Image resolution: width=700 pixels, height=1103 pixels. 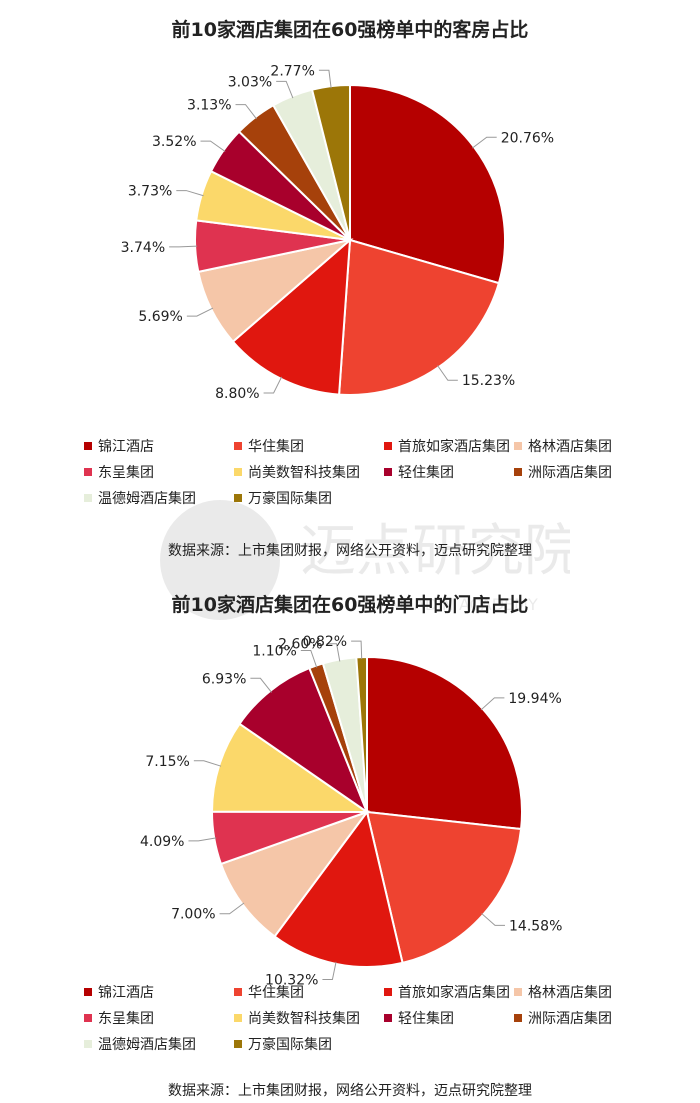 What do you see at coordinates (292, 71) in the screenshot?
I see `data-label-10: 2.77%` at bounding box center [292, 71].